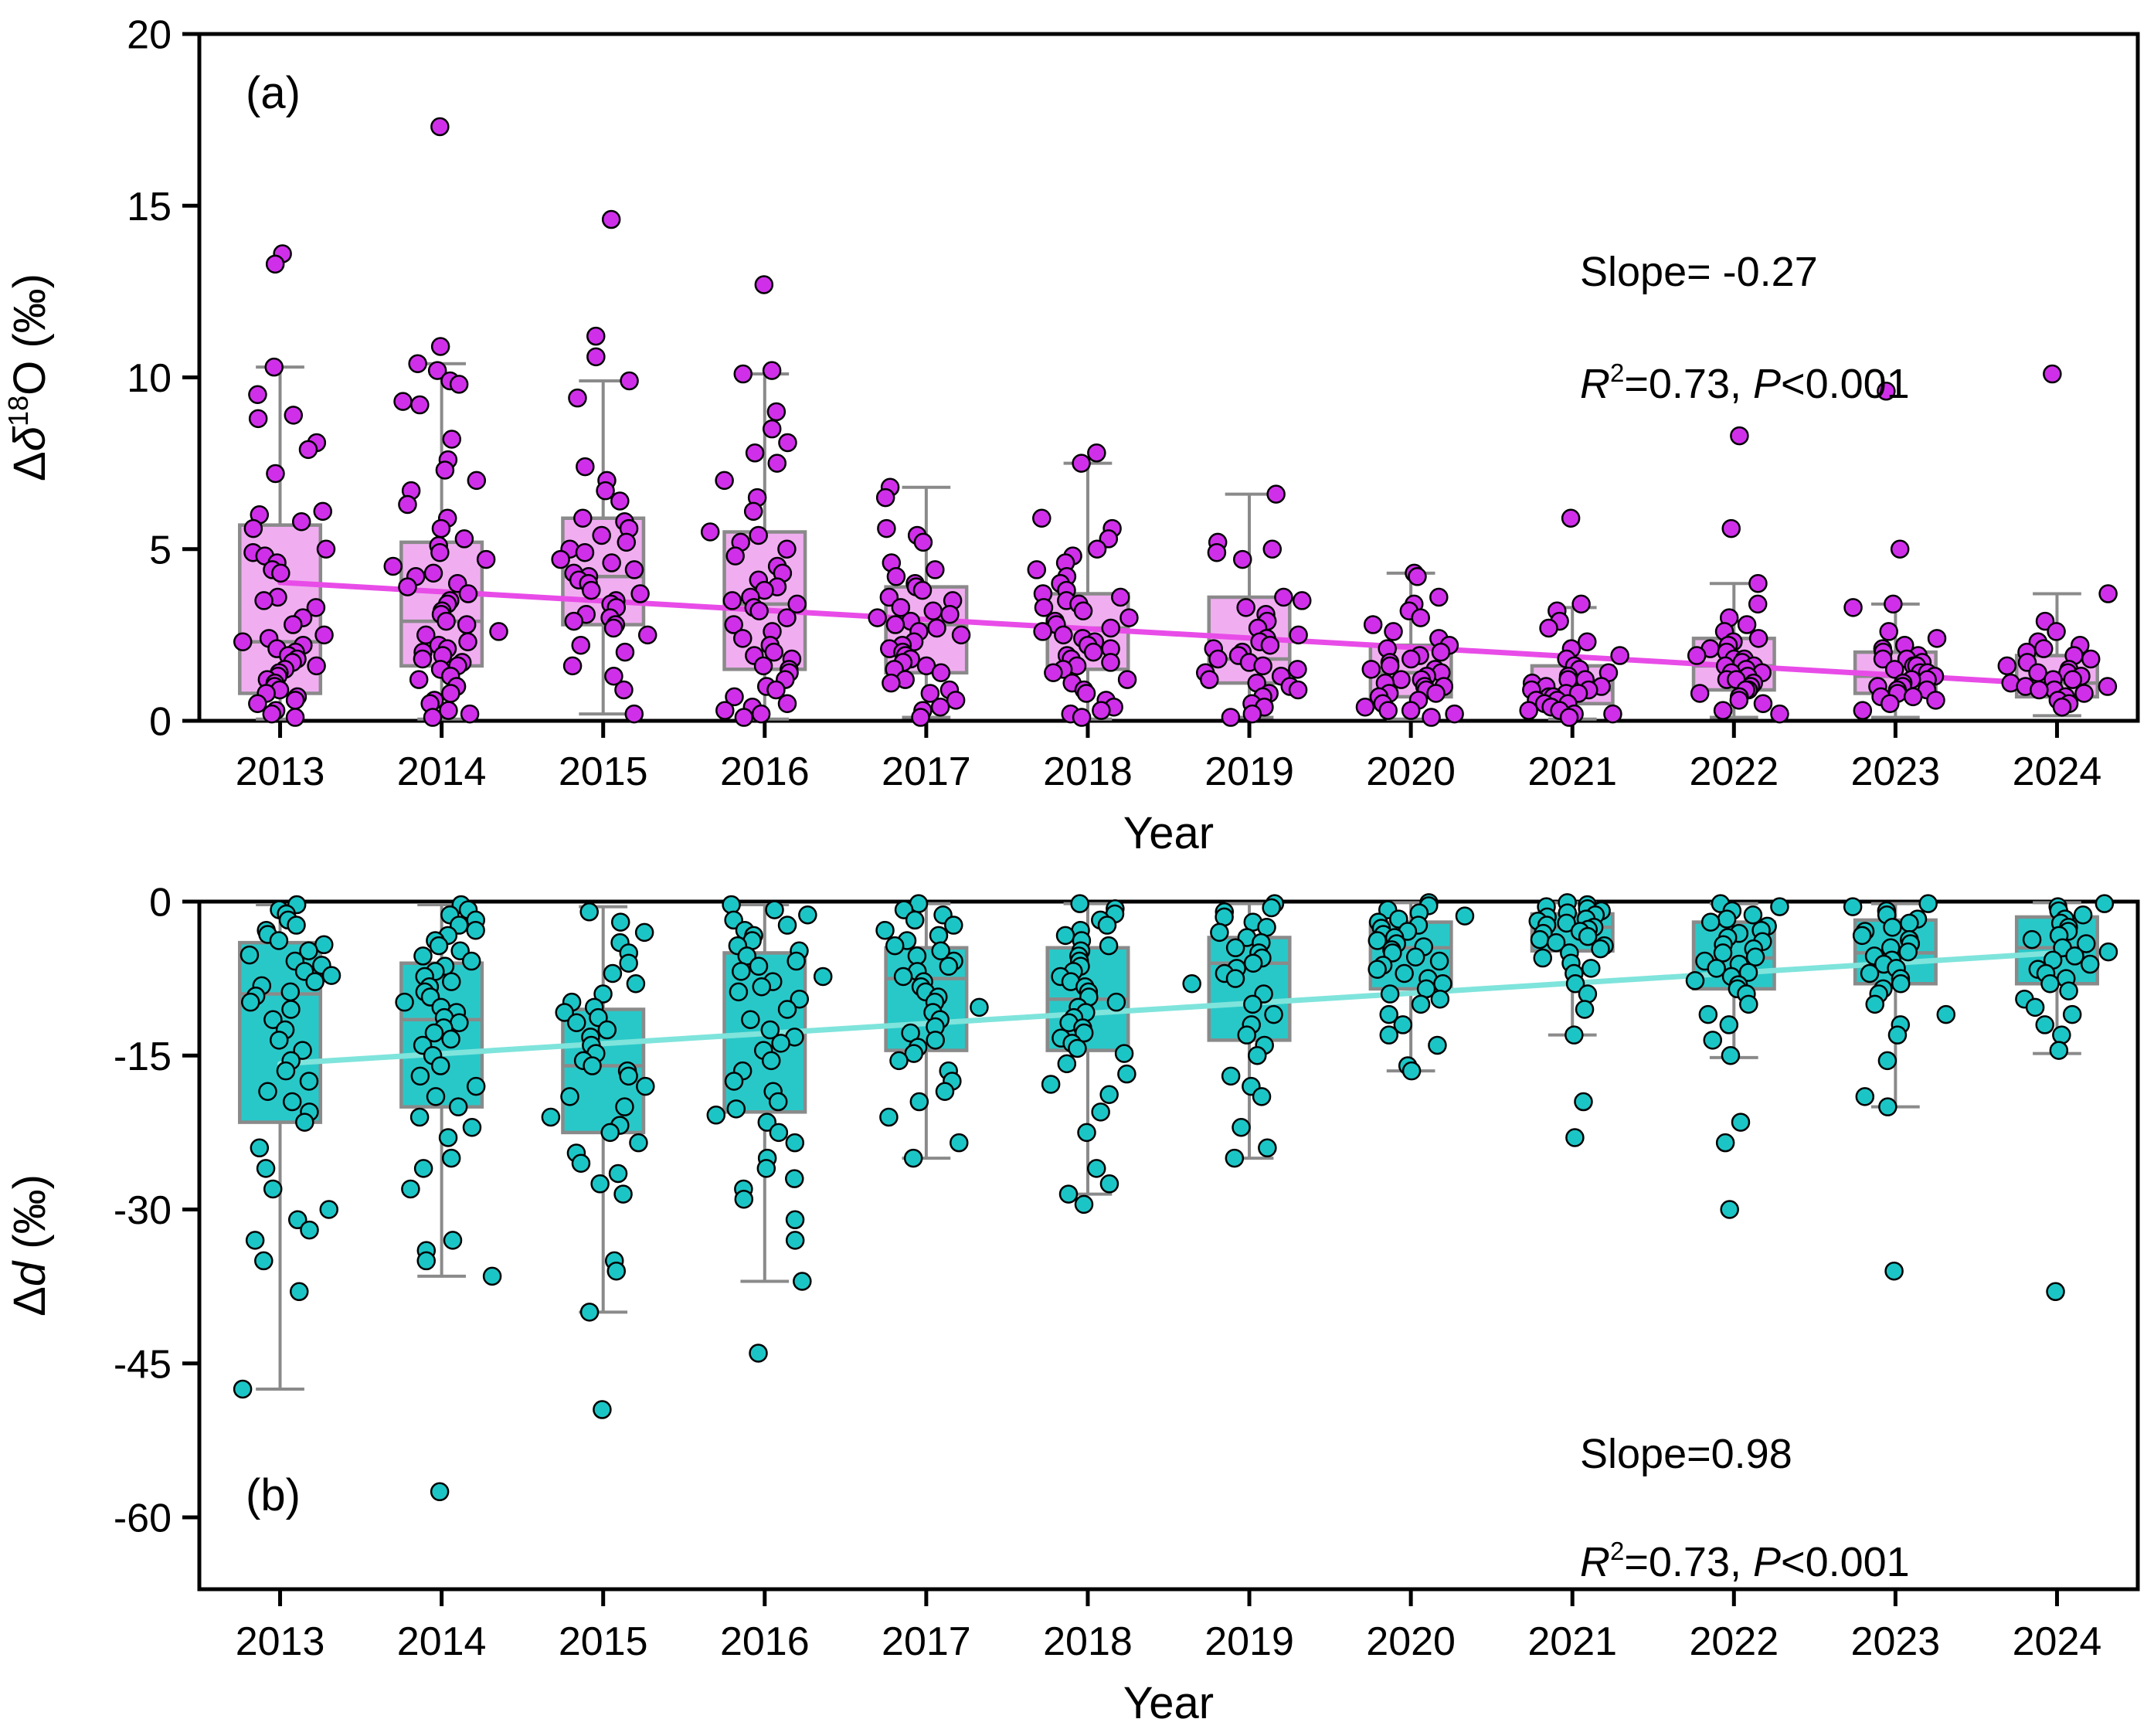  I want to click on points-2014, so click(446, 422).